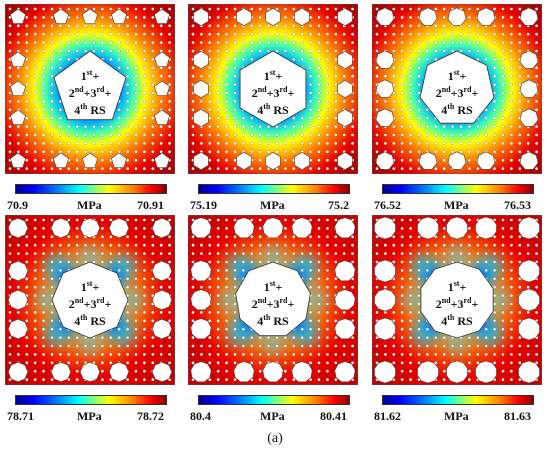 This screenshot has height=452, width=550. What do you see at coordinates (517, 416) in the screenshot?
I see `colorbar-max: 81.63` at bounding box center [517, 416].